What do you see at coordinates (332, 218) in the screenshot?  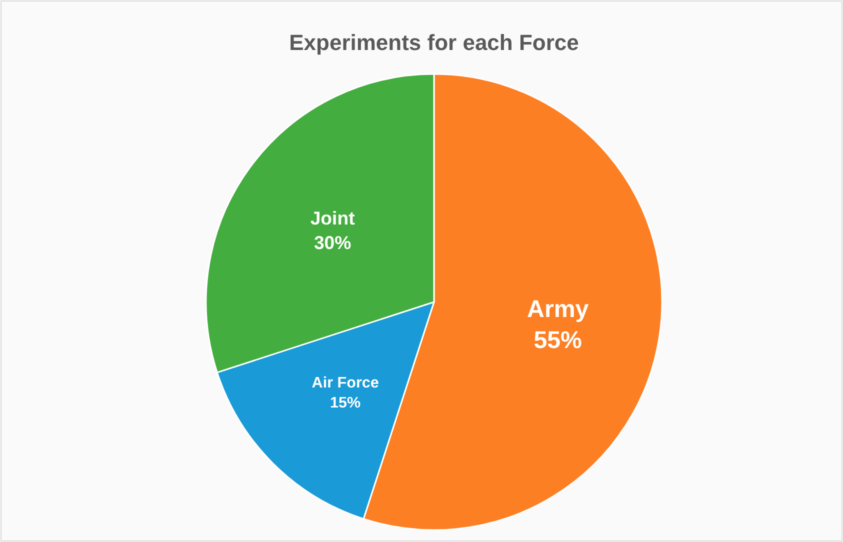 I see `slice-label: Joint` at bounding box center [332, 218].